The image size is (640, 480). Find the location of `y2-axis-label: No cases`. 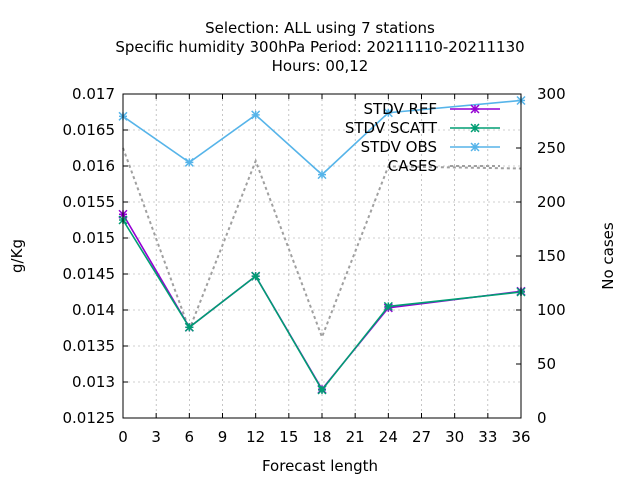

y2-axis-label: No cases is located at coordinates (608, 256).